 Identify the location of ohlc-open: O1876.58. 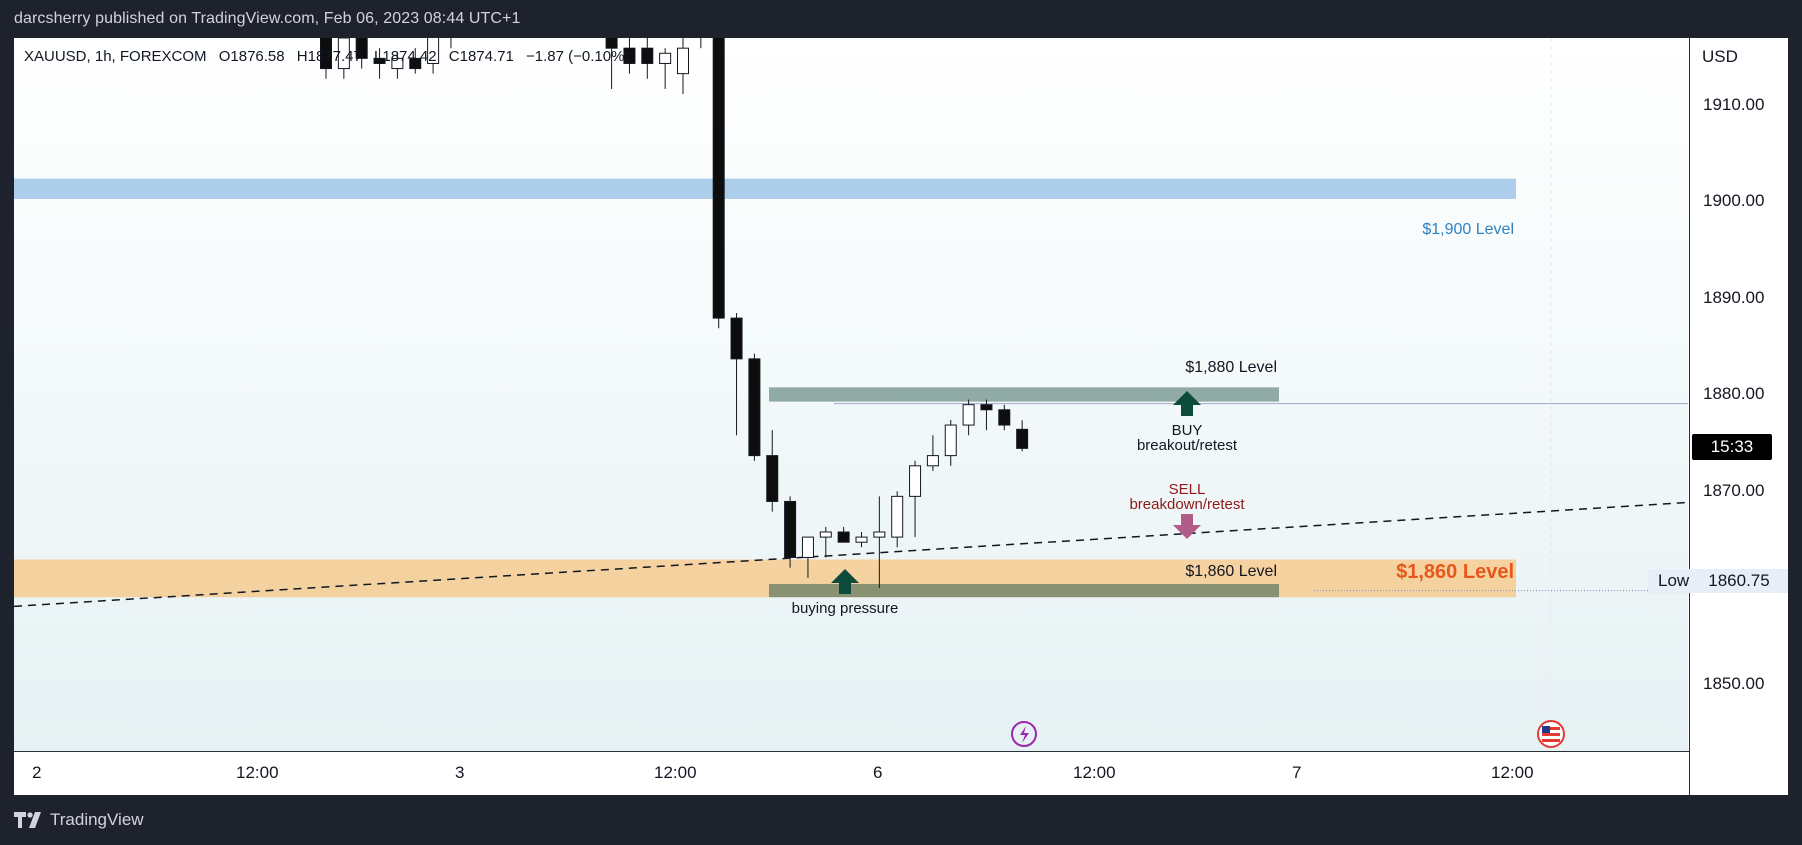
(251, 56).